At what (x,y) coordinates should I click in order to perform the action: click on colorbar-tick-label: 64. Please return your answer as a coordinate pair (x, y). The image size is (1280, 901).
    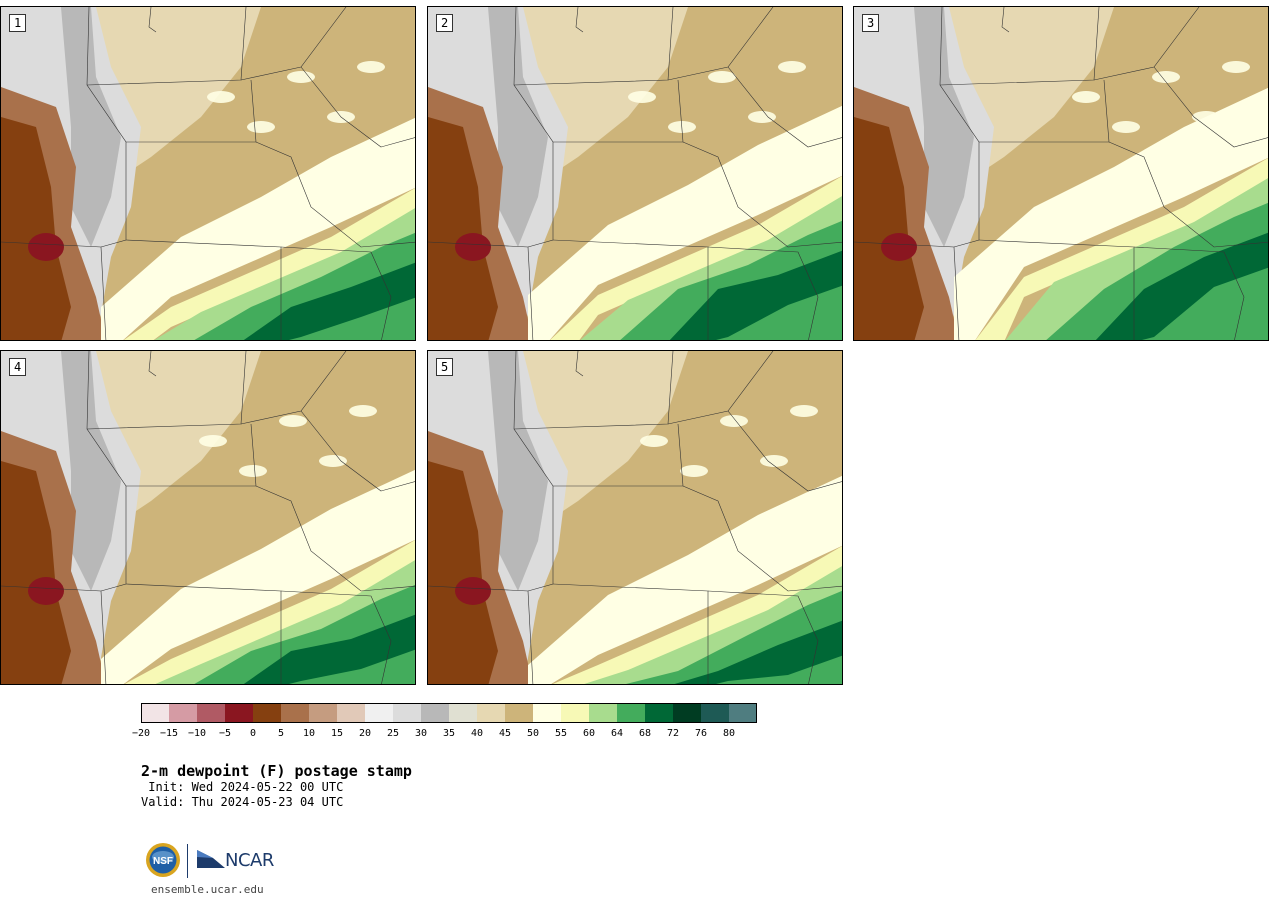
    Looking at the image, I should click on (617, 733).